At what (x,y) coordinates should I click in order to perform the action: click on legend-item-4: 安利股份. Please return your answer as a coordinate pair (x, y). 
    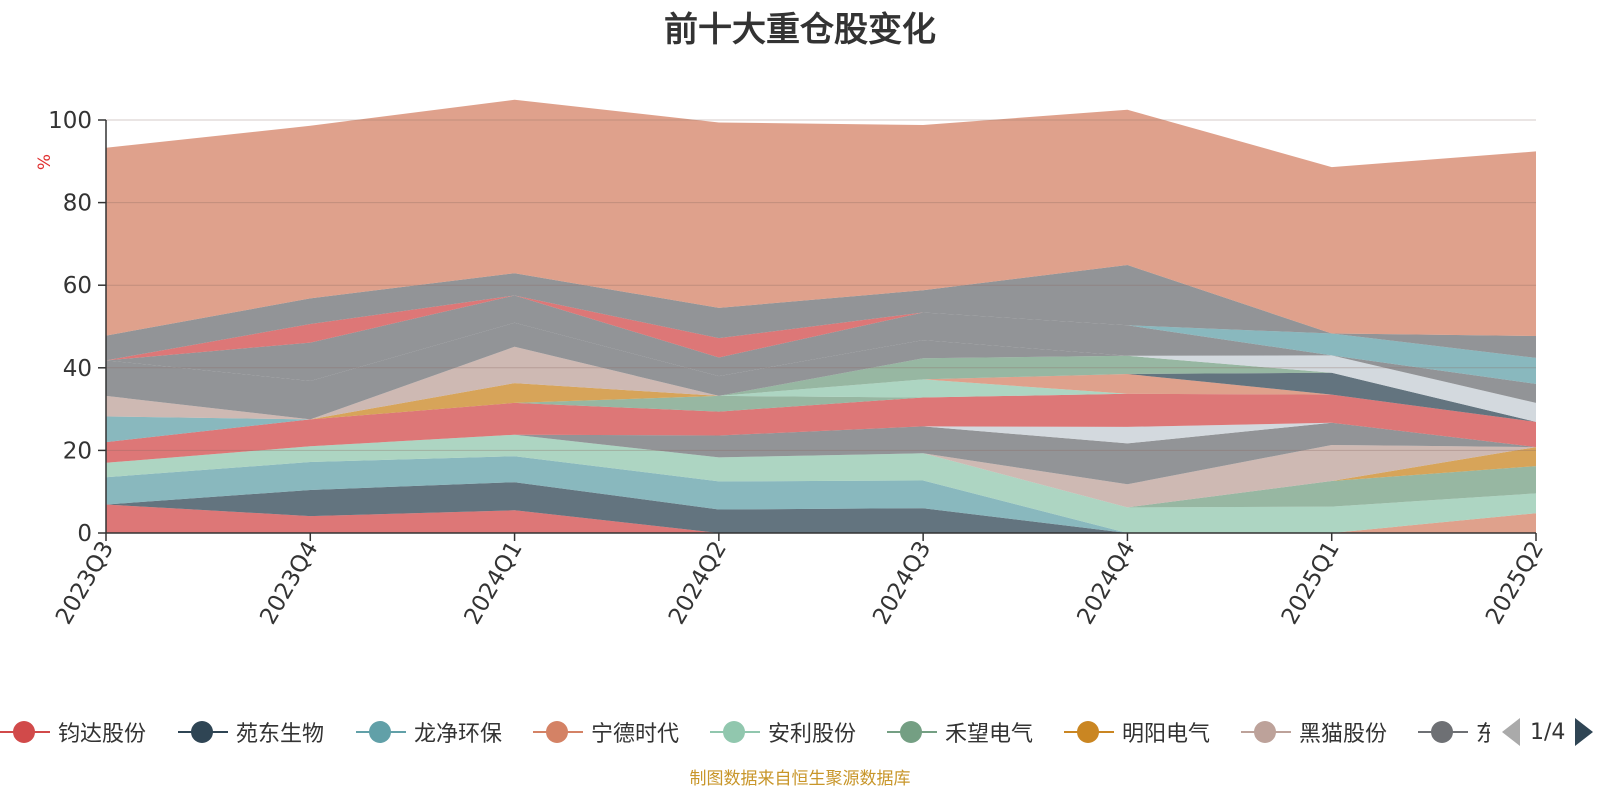
    Looking at the image, I should click on (783, 732).